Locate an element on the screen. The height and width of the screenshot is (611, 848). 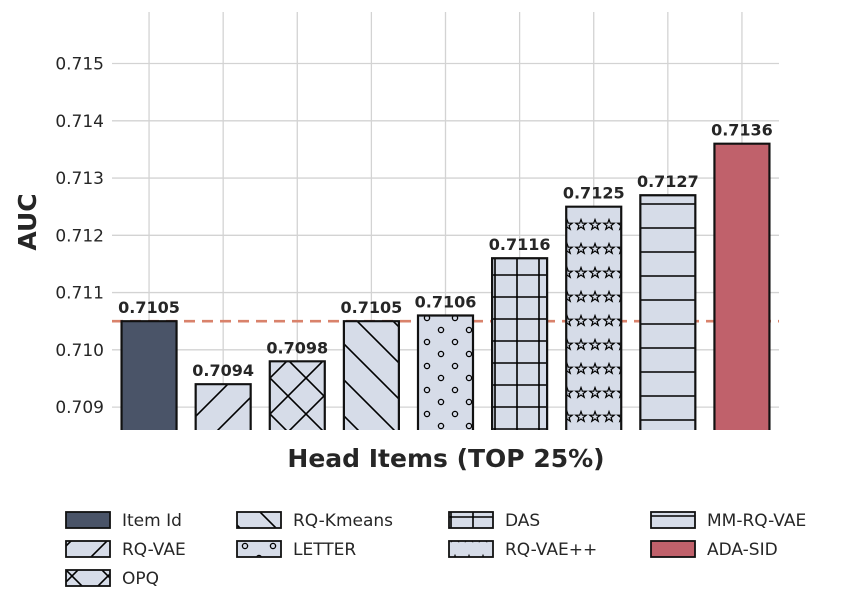
legend-label: RQ-VAE is located at coordinates (154, 550).